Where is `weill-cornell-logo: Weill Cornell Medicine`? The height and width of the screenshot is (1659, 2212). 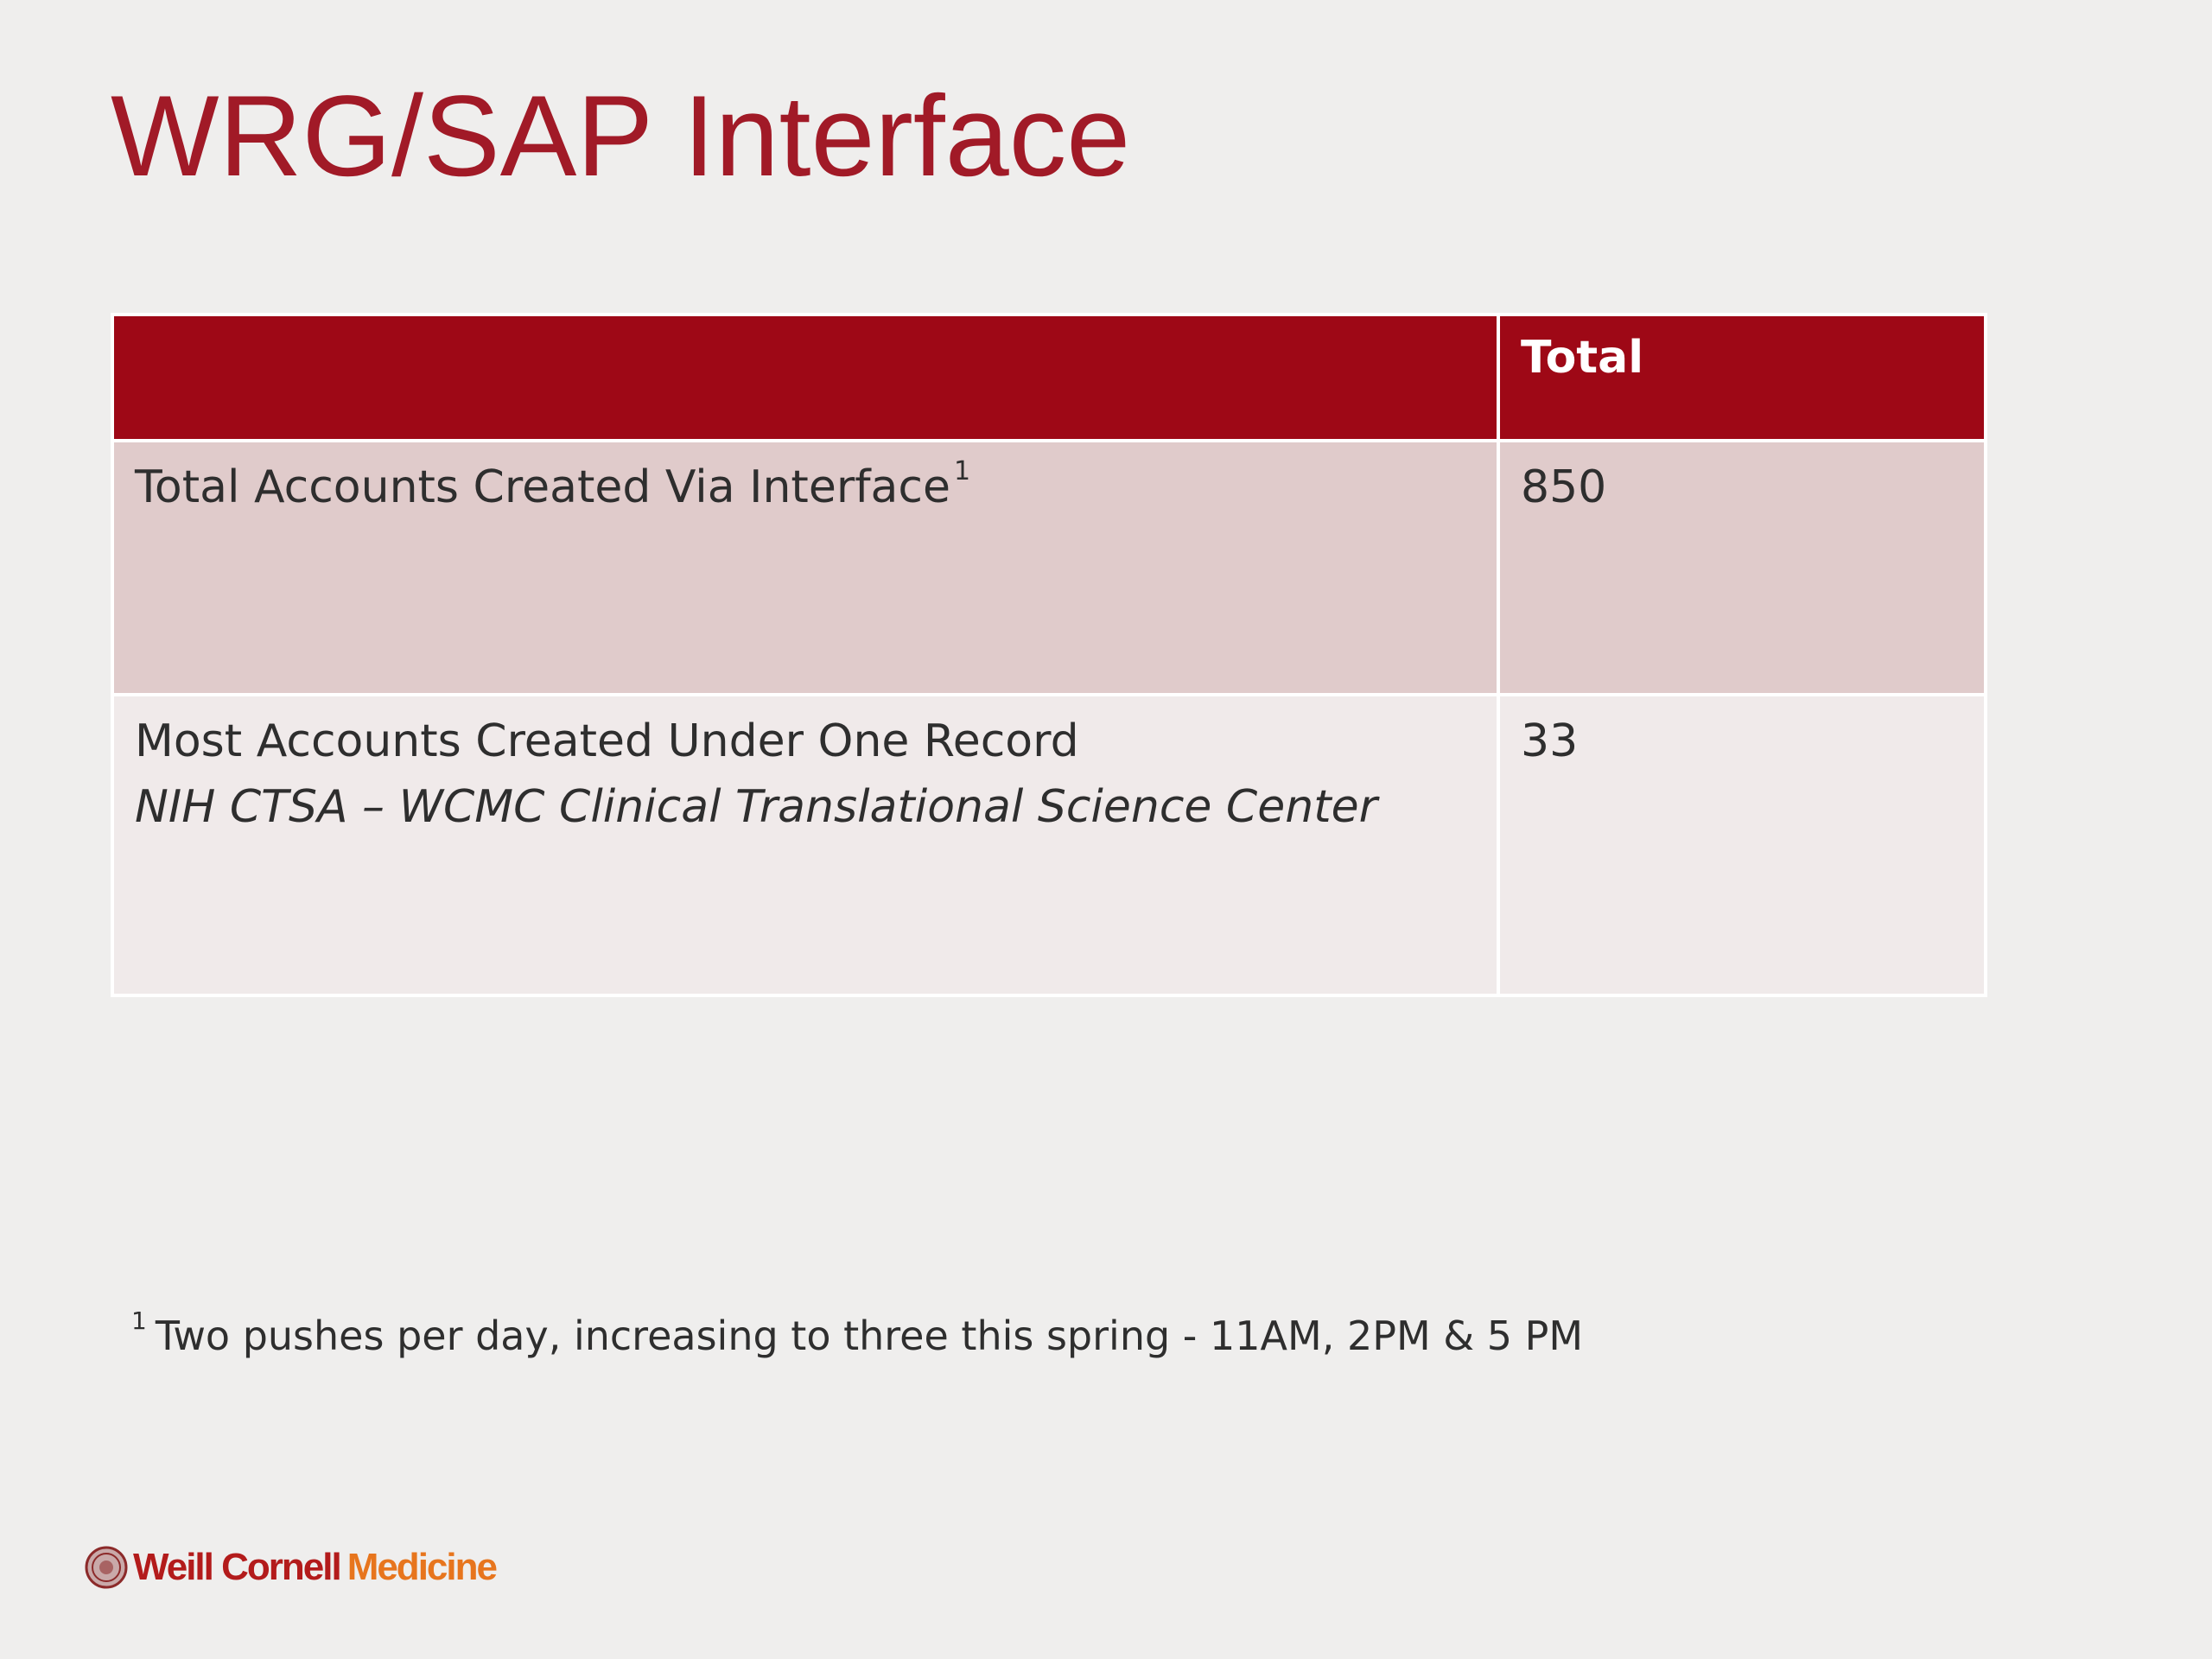
weill-cornell-logo: Weill Cornell Medicine is located at coordinates (291, 1567).